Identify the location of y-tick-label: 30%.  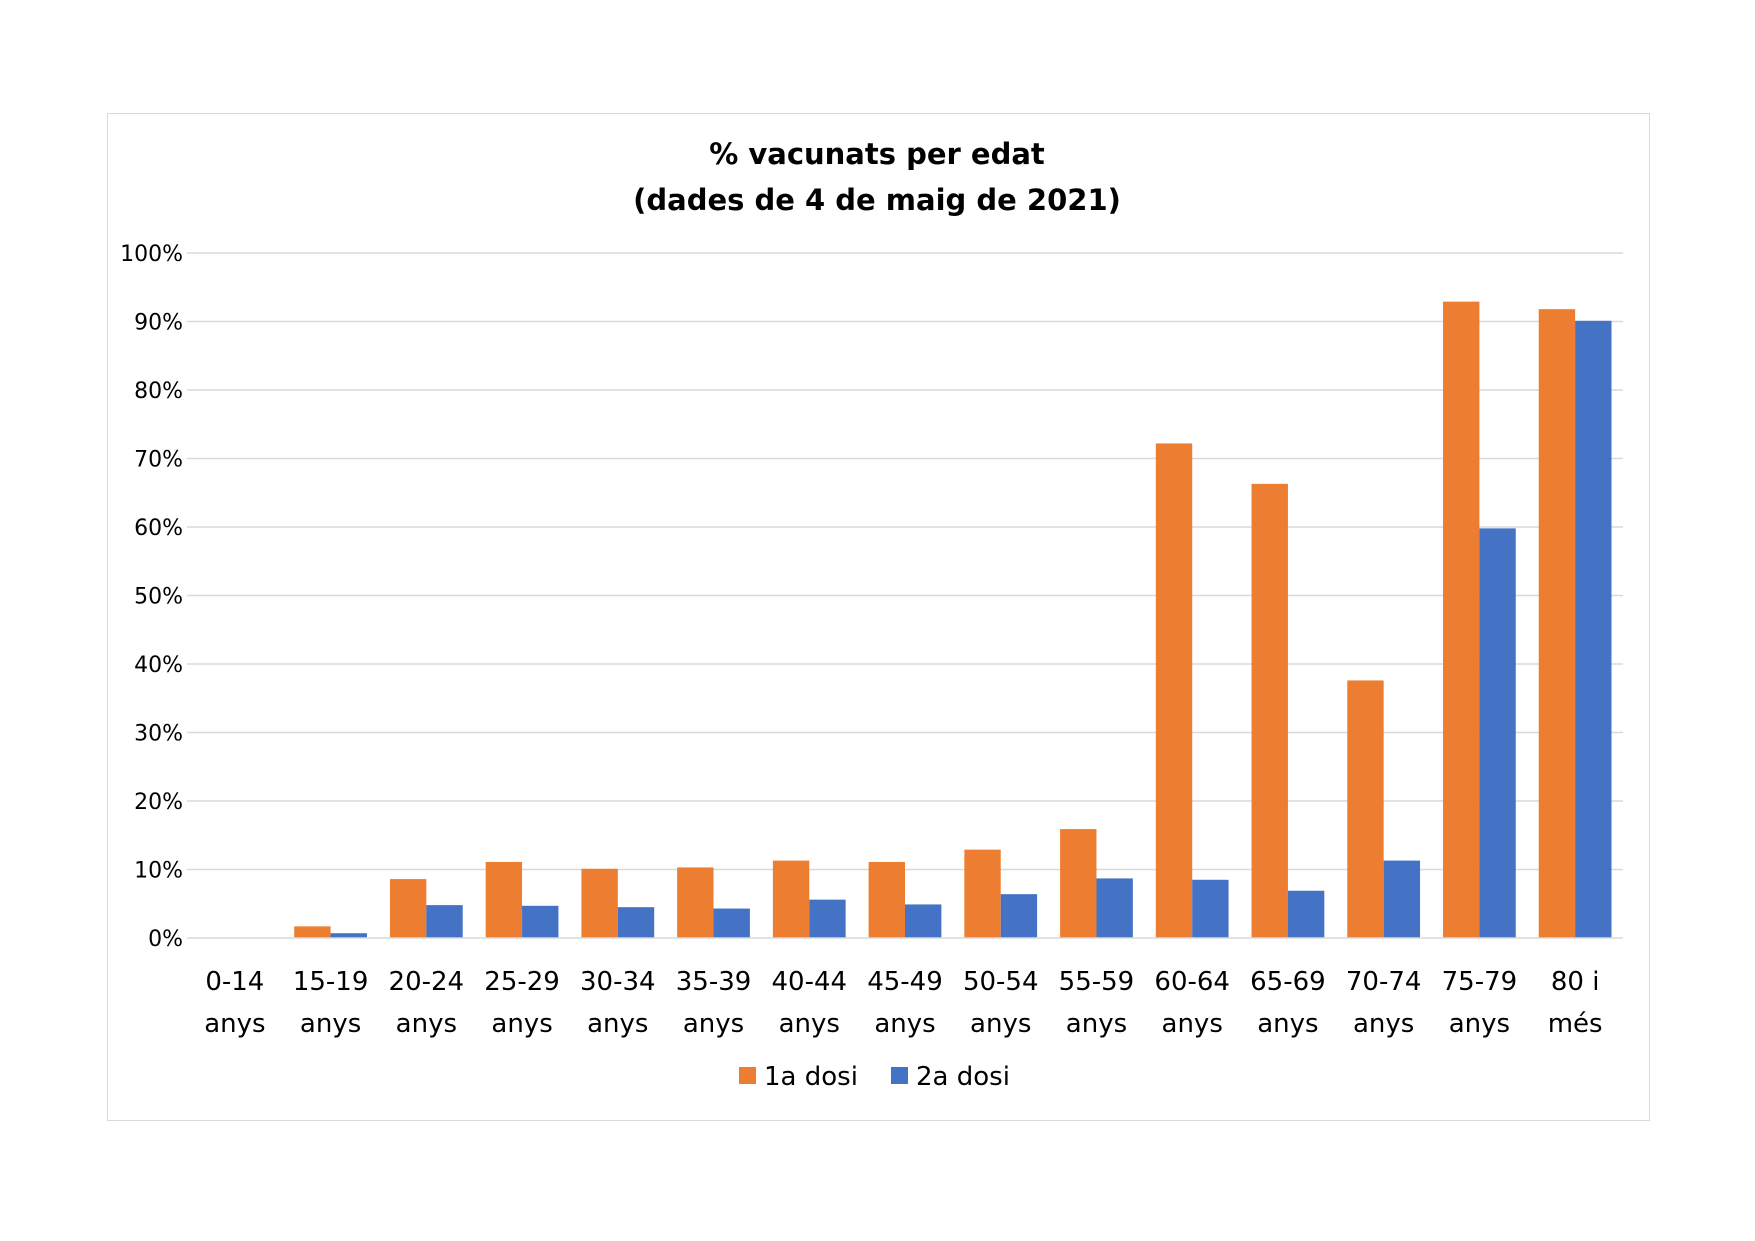
(158, 734).